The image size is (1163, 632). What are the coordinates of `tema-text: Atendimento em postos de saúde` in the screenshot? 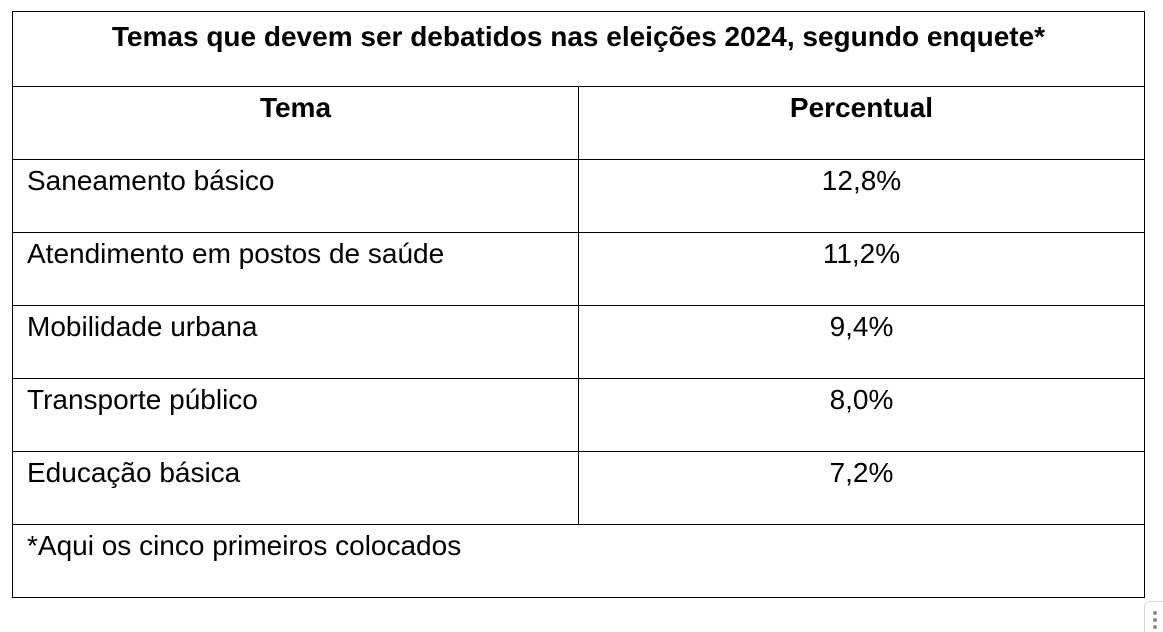 It's located at (236, 253).